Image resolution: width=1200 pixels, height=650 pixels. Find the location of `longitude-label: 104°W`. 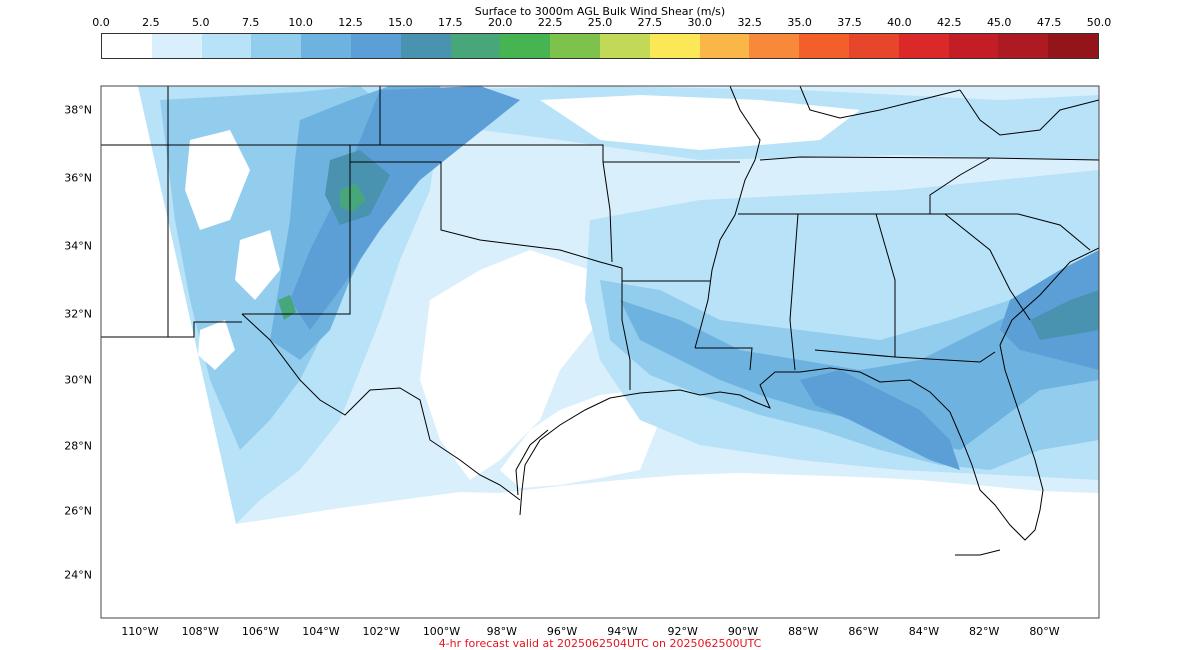

longitude-label: 104°W is located at coordinates (321, 631).